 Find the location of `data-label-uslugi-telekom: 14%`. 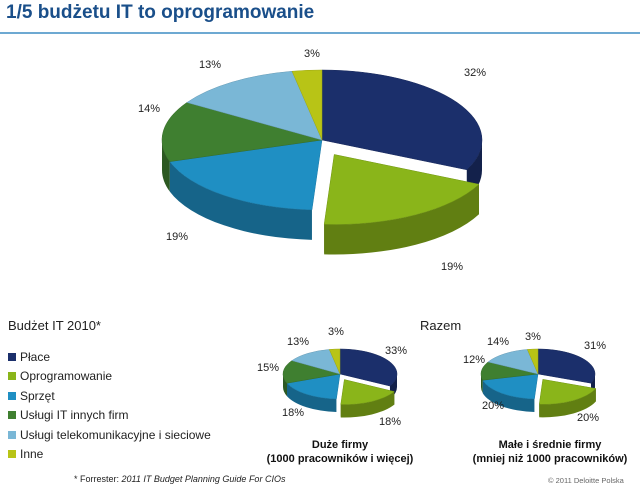

data-label-uslugi-telekom: 14% is located at coordinates (498, 342).